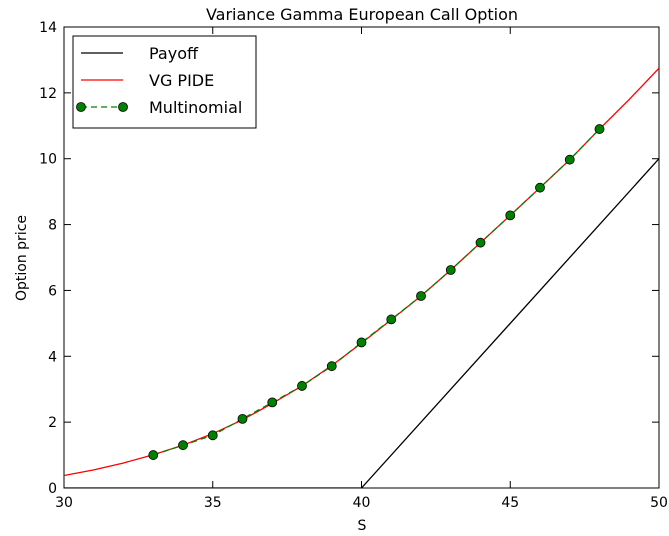 Image resolution: width=669 pixels, height=536 pixels. I want to click on legend-box, so click(164, 82).